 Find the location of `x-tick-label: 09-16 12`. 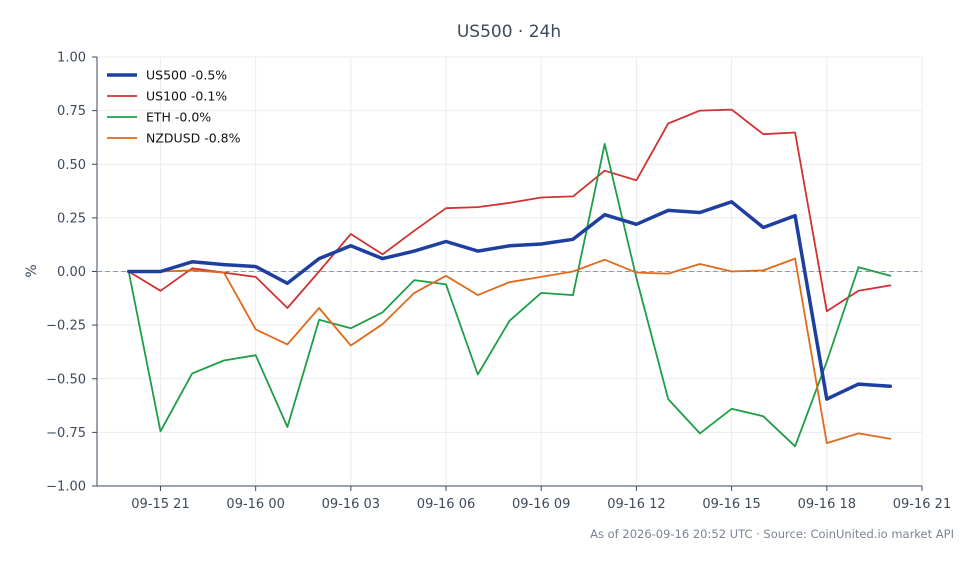

x-tick-label: 09-16 12 is located at coordinates (636, 504).